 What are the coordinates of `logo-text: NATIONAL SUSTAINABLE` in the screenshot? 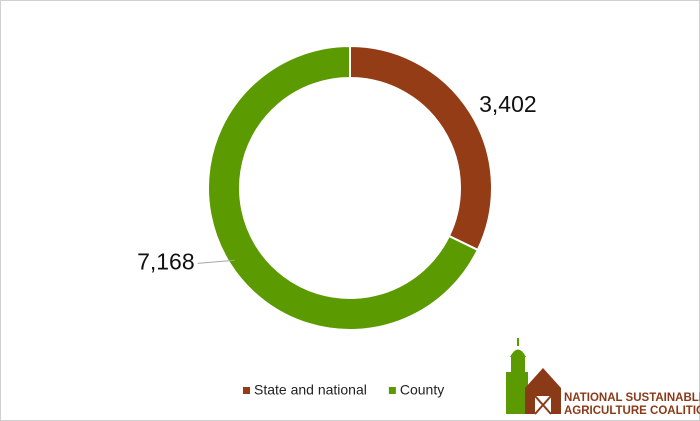 It's located at (632, 398).